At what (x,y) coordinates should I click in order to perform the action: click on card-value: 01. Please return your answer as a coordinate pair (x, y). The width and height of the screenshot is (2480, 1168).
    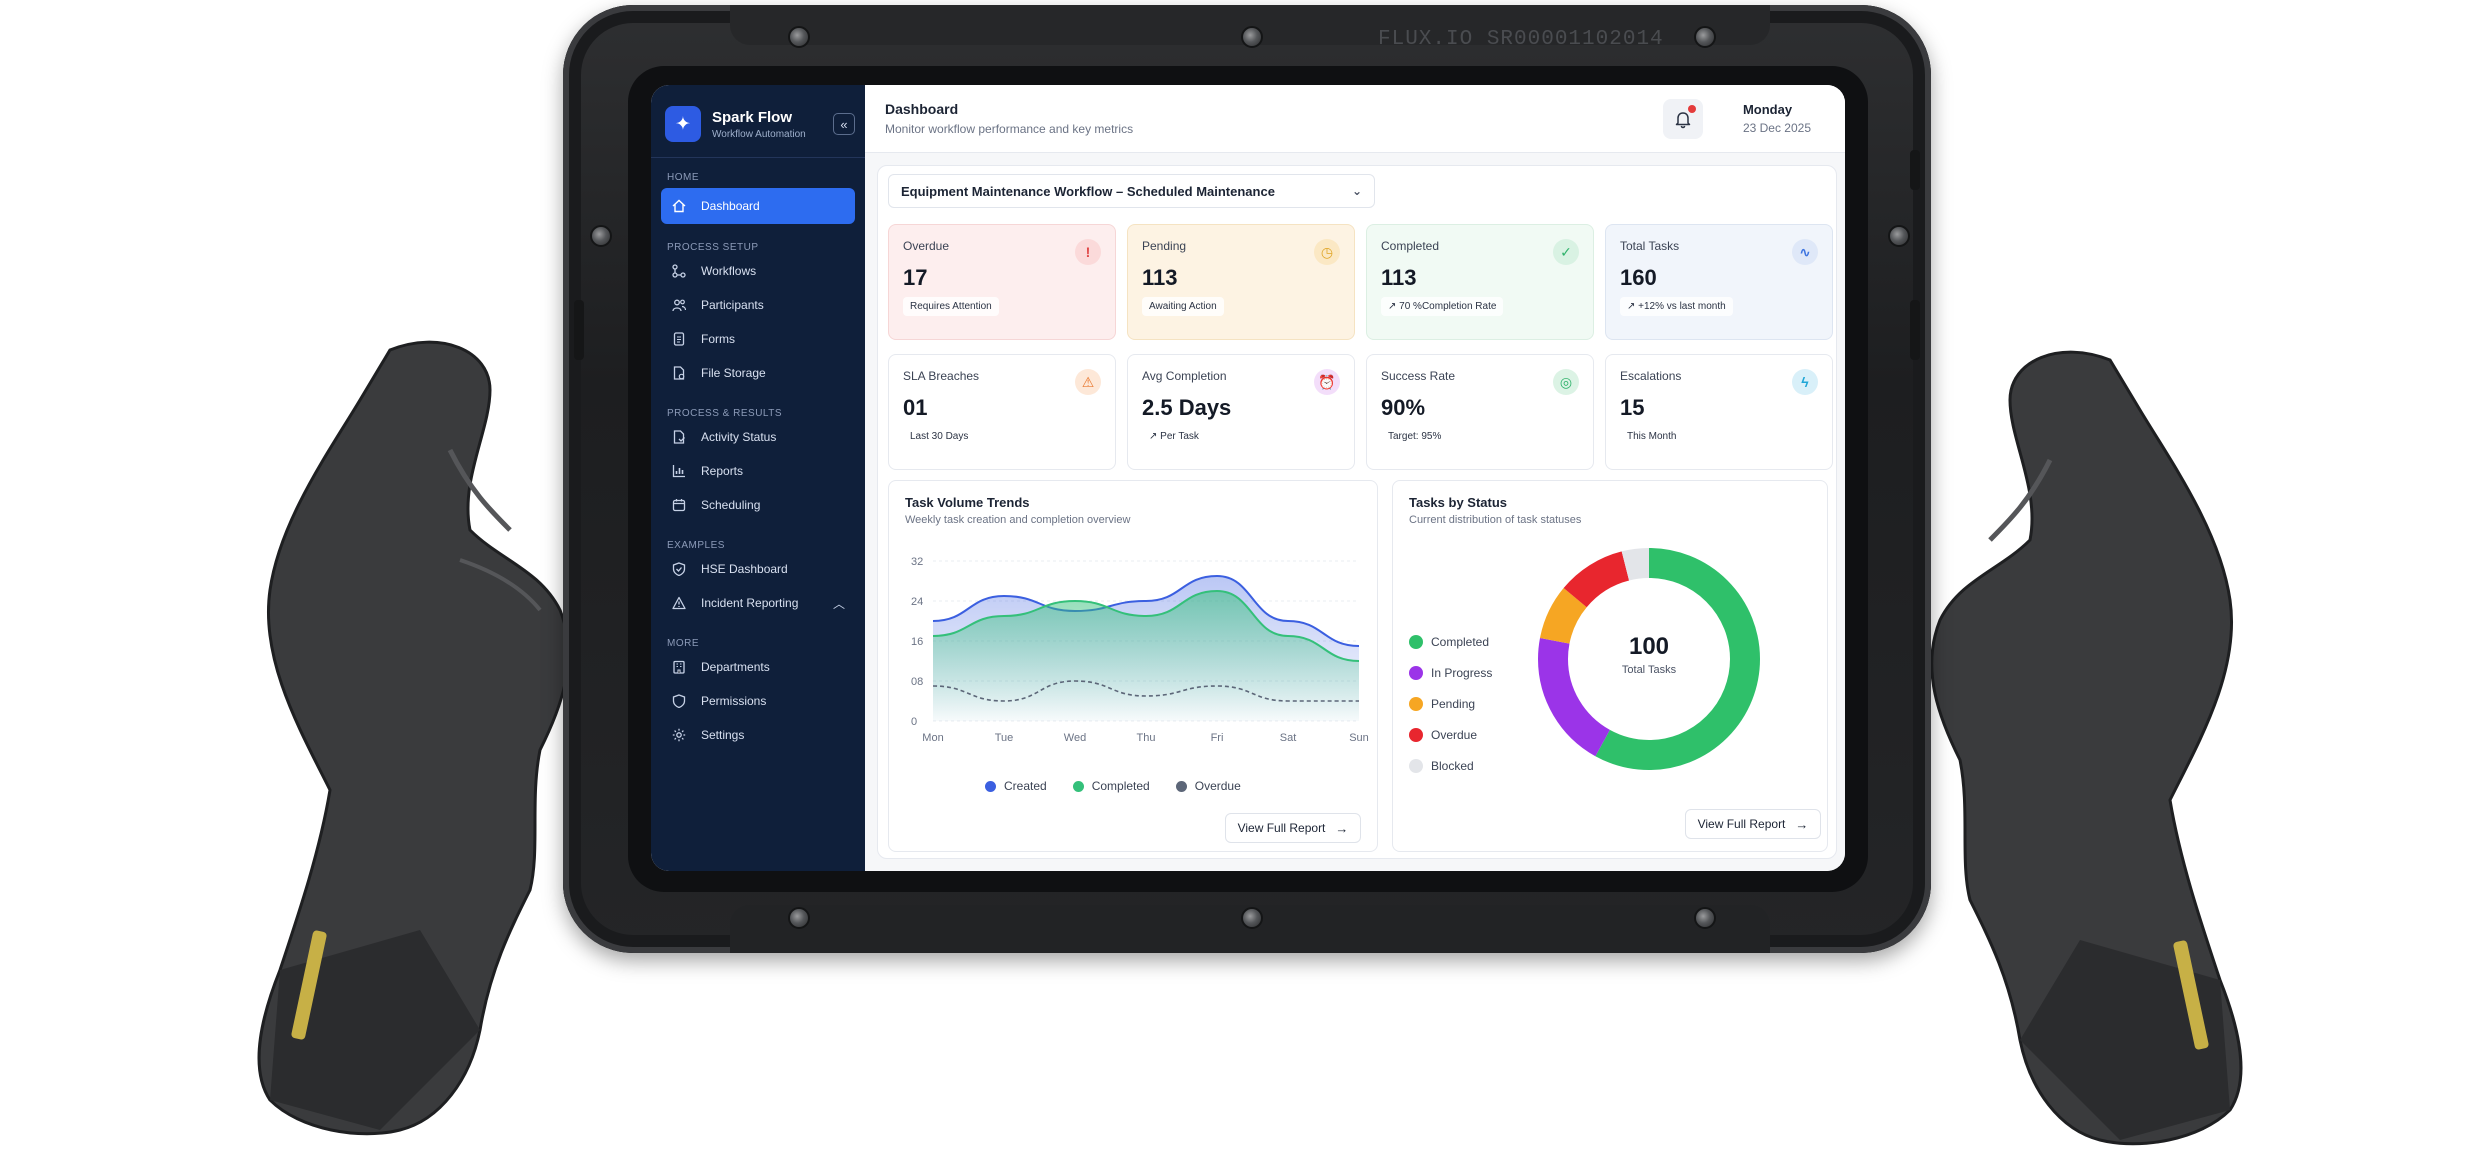
    Looking at the image, I should click on (915, 407).